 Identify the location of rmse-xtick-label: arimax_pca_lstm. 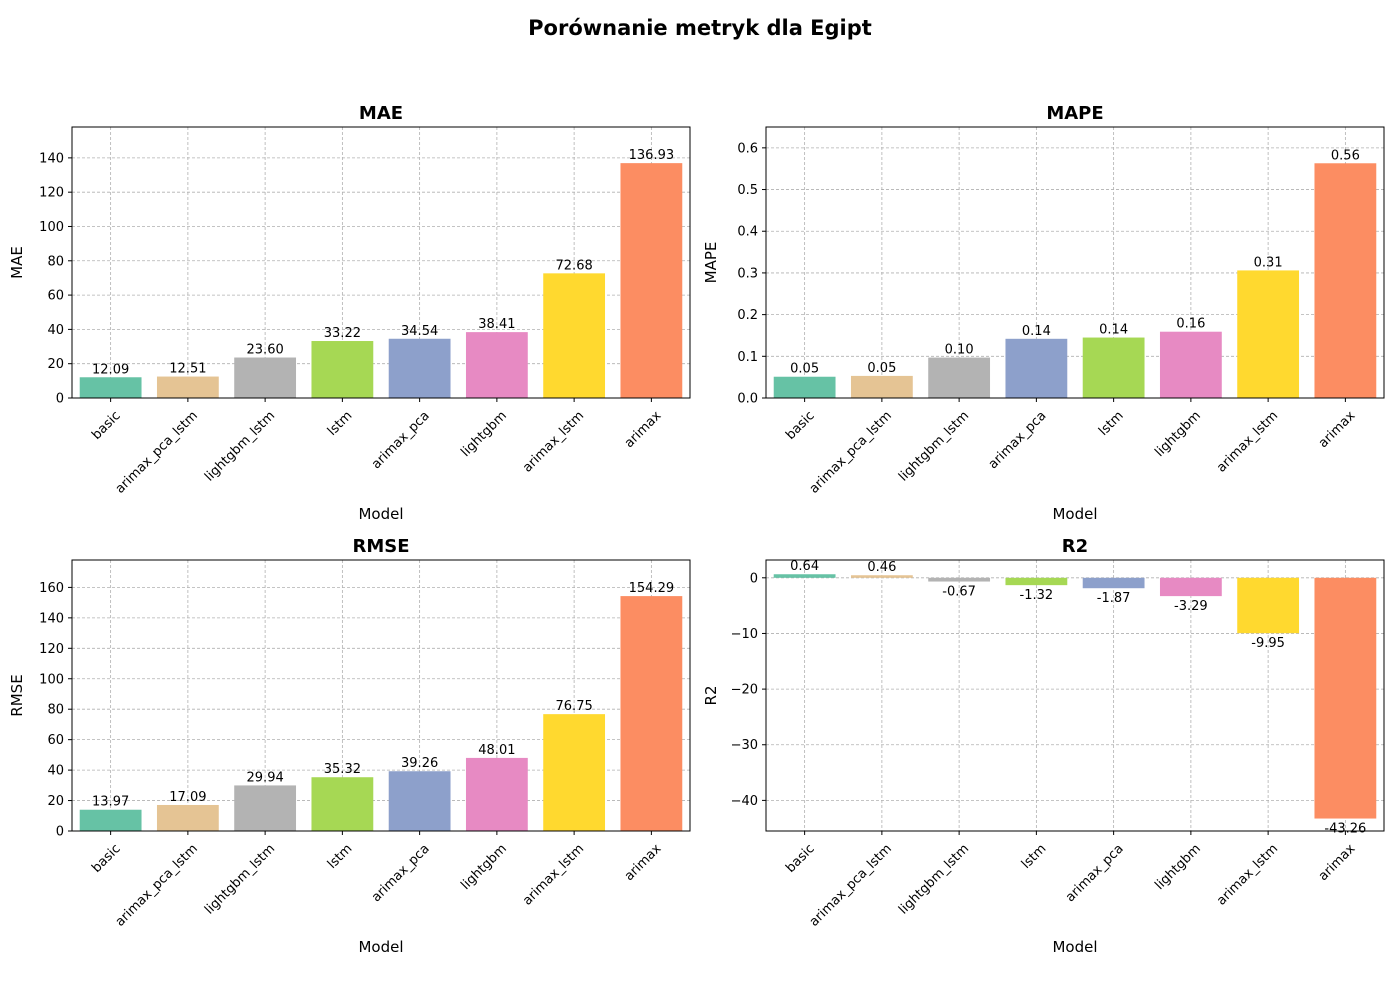
(157, 885).